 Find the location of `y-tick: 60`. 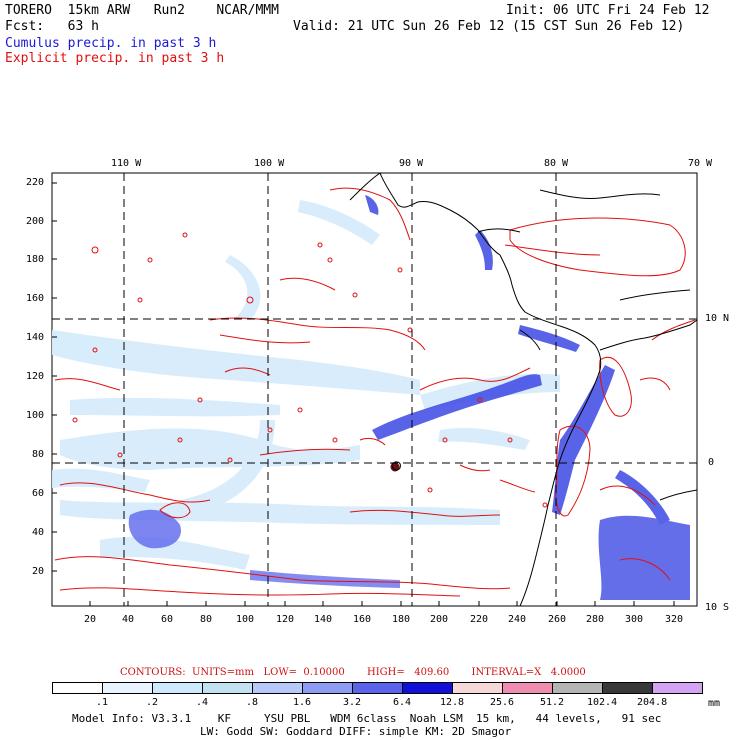

y-tick: 60 is located at coordinates (38, 493).